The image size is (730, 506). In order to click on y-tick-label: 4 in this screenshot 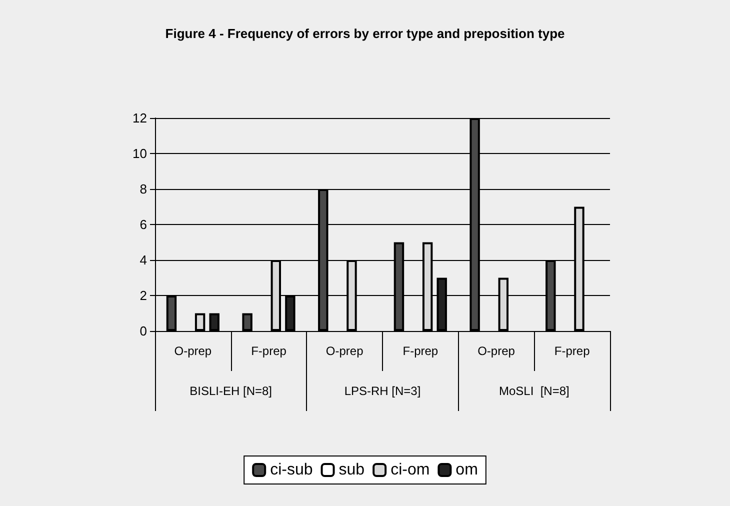, I will do `click(143, 260)`.